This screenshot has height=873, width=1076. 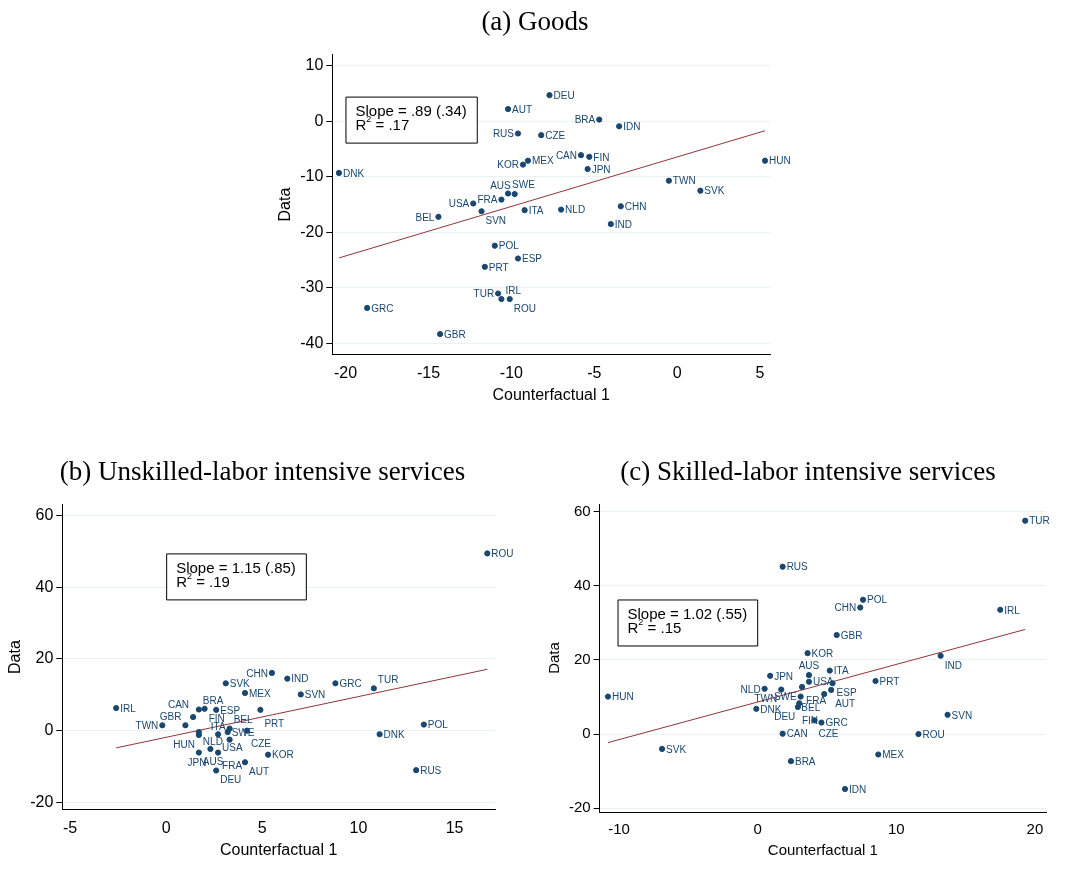 I want to click on chart-title: (c) Skilled-labor intensive services, so click(x=808, y=471).